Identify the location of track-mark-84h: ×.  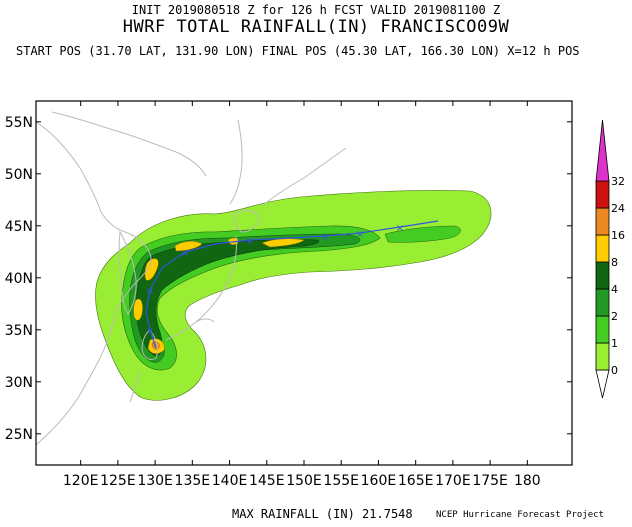
(400, 228).